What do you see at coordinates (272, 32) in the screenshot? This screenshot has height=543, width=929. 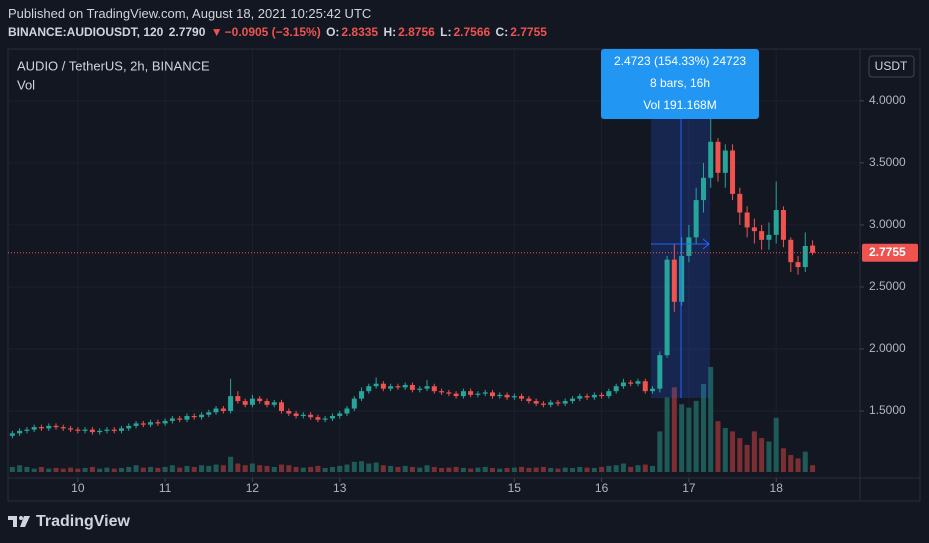 I see `change: −0.0905 (−3.15%)` at bounding box center [272, 32].